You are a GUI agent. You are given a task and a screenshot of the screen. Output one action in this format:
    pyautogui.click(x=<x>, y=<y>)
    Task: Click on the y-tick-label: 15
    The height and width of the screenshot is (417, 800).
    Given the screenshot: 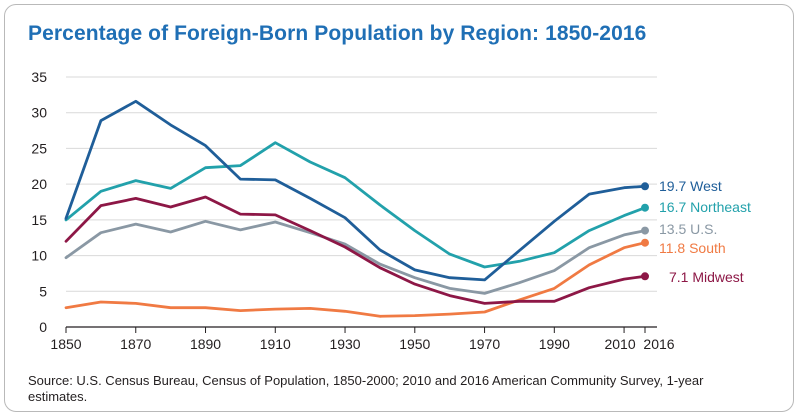 What is the action you would take?
    pyautogui.click(x=39, y=220)
    